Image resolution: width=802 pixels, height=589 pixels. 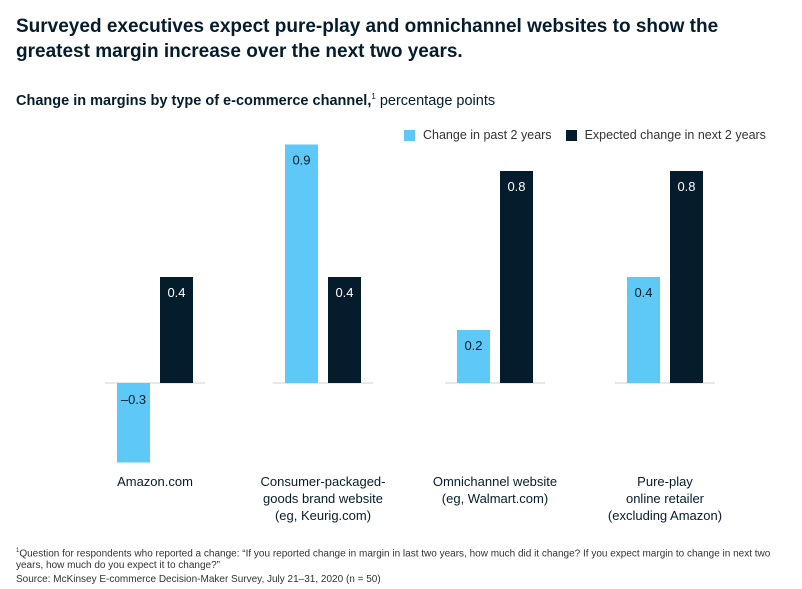 I want to click on data-label-past-0: –0.3, so click(x=133, y=399).